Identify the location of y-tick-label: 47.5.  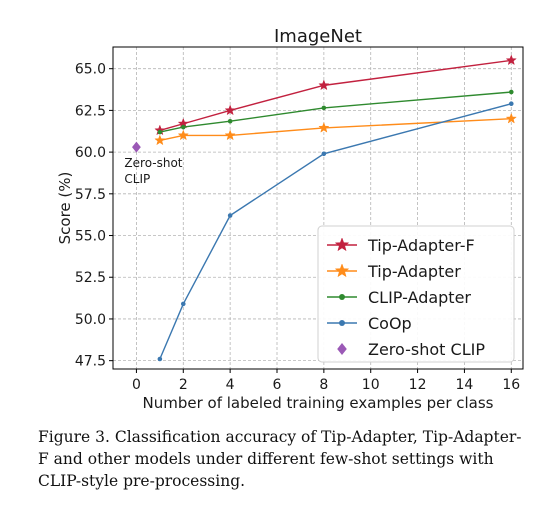
(90, 362).